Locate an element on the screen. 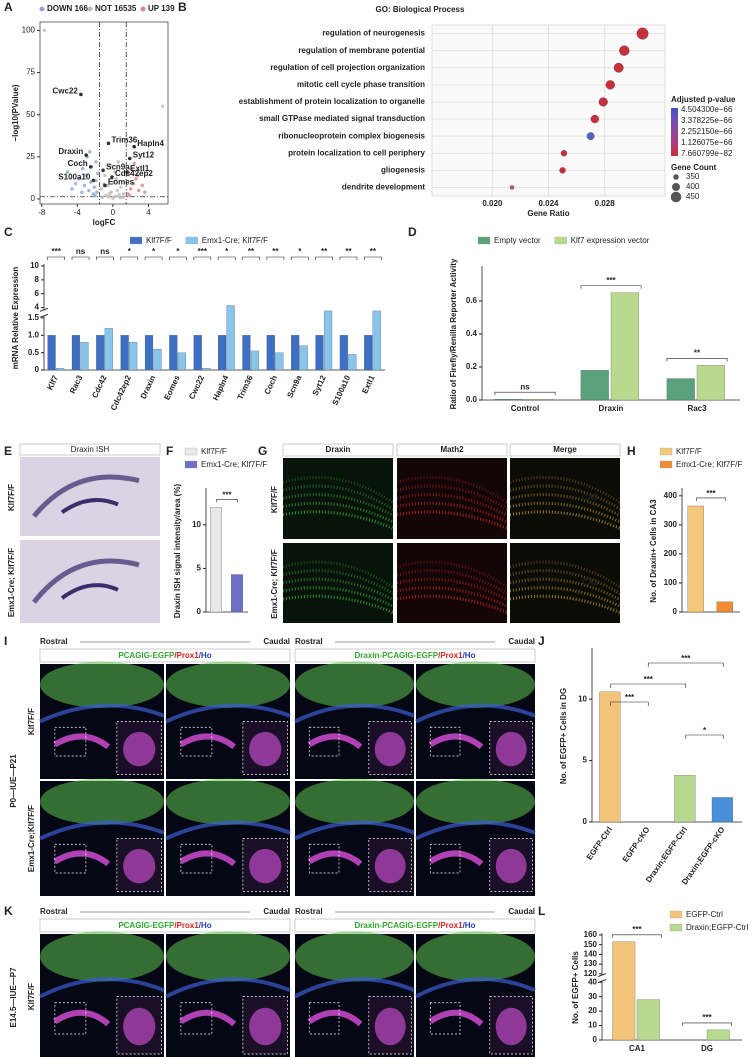 The height and width of the screenshot is (1057, 753). legend-label: Draxin;EGFP-Ctrl is located at coordinates (717, 927).